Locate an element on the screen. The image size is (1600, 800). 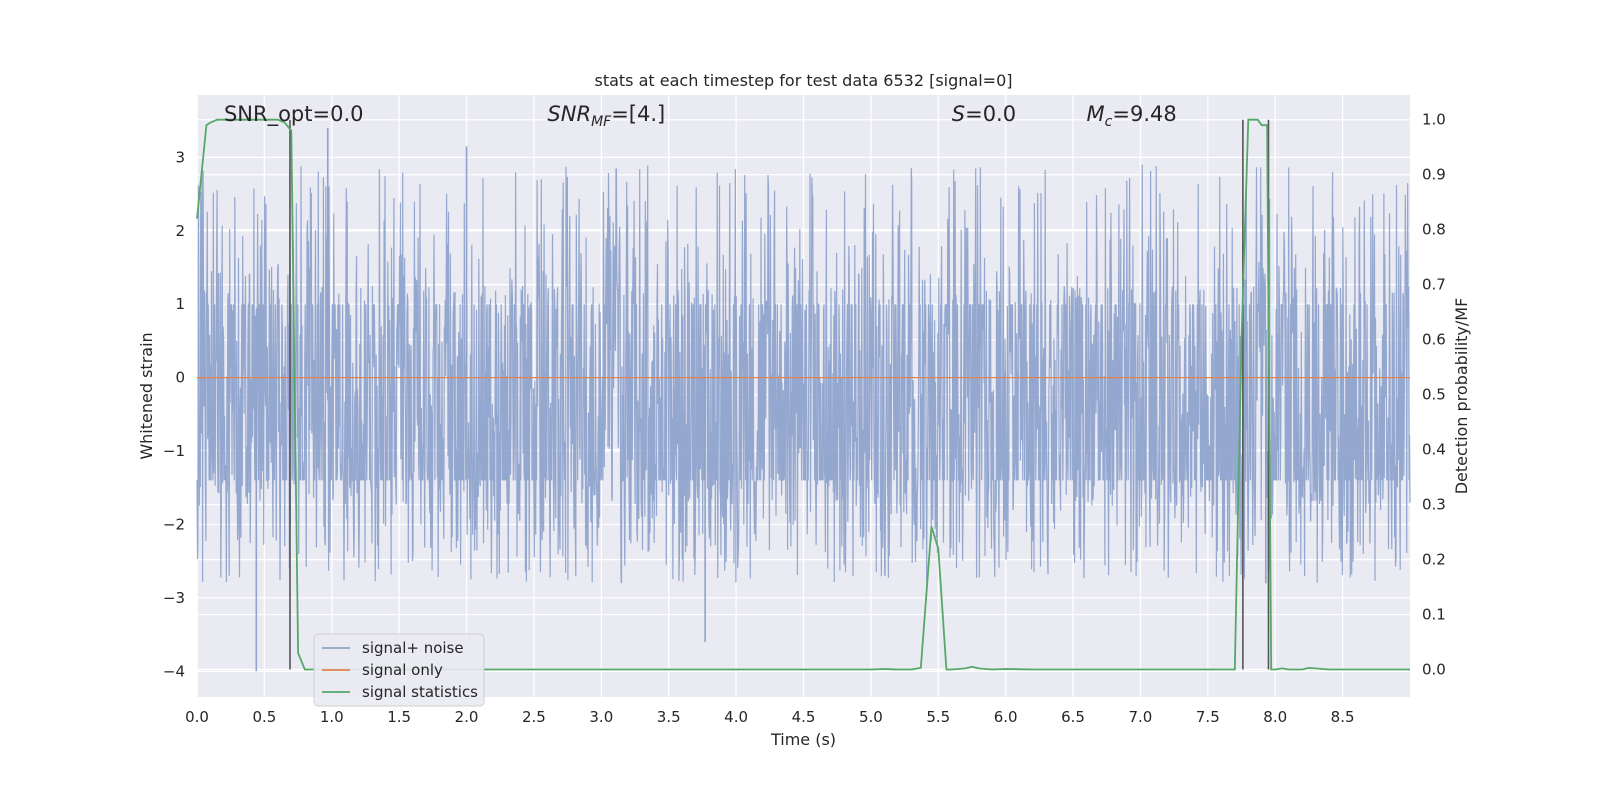
annotation-value: =[4.] is located at coordinates (638, 114).